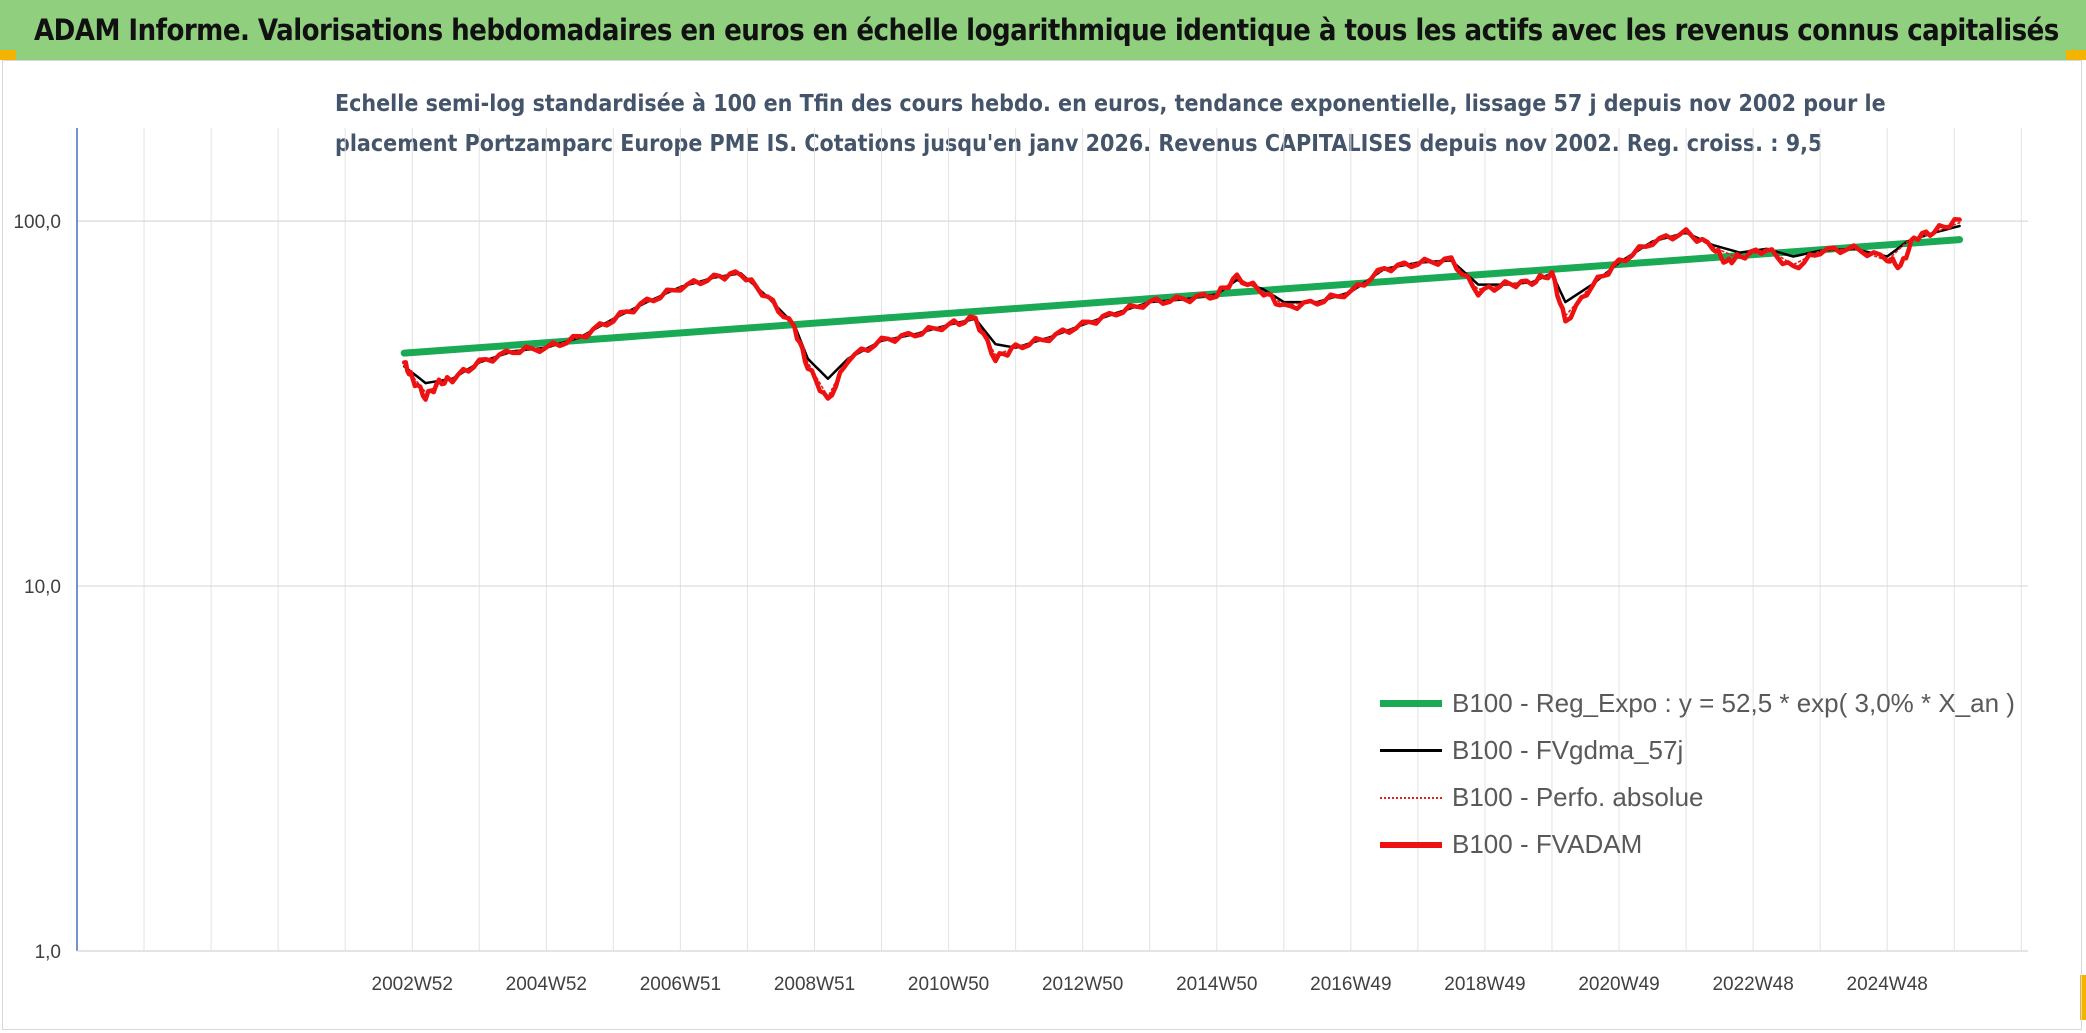  What do you see at coordinates (42, 587) in the screenshot?
I see `y-tick-label: 10,0` at bounding box center [42, 587].